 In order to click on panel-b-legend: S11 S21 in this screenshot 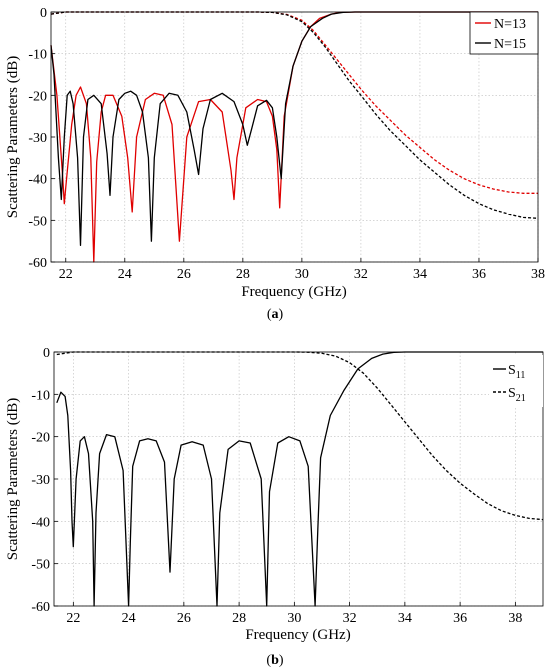, I will do `click(516, 381)`.